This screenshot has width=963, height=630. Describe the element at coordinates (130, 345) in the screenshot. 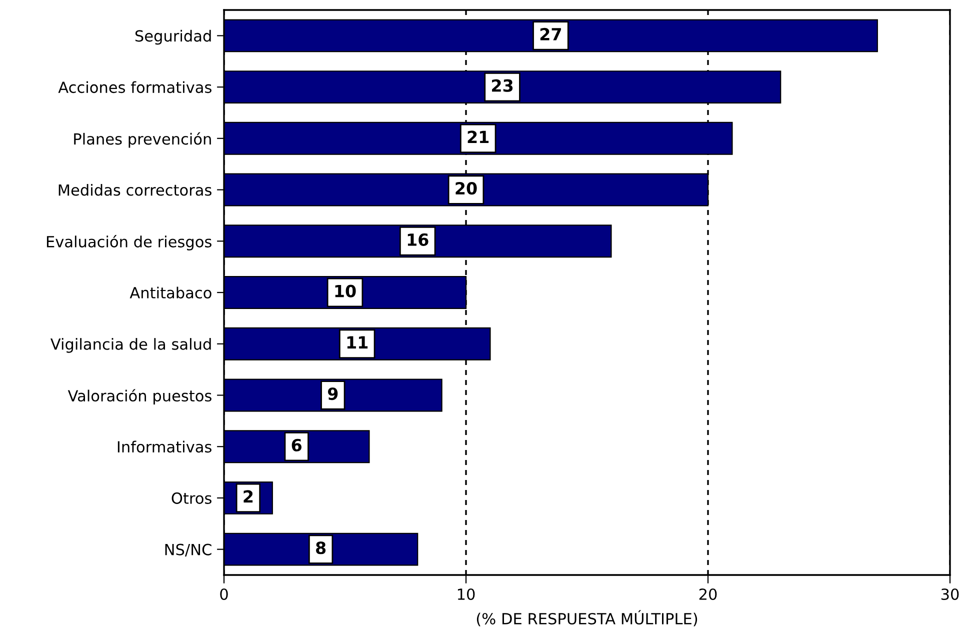

I see `y-tick-label: Vigilancia de la salud` at that location.